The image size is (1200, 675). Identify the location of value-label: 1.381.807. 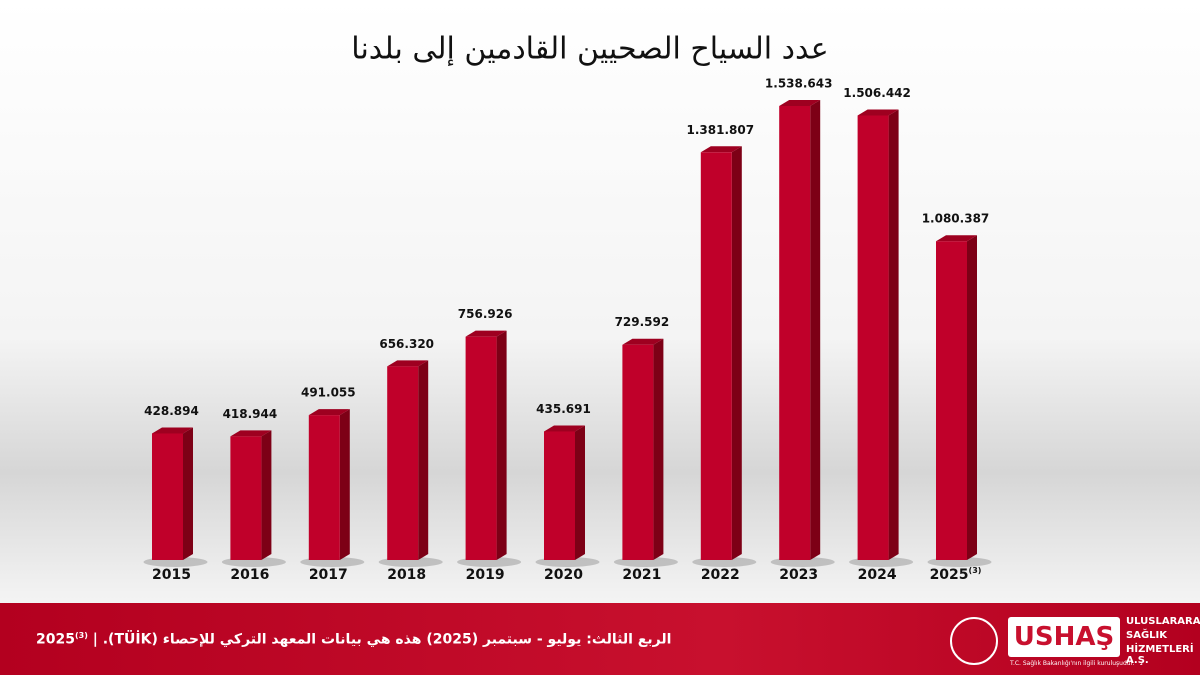
(721, 130).